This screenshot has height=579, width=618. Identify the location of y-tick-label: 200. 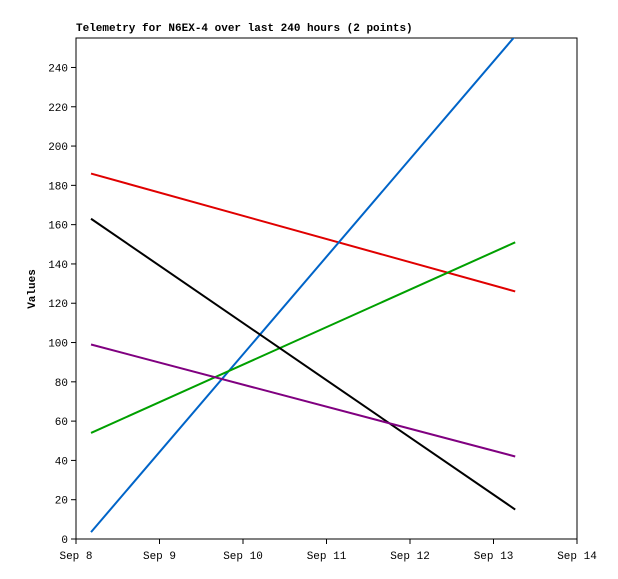
(58, 148).